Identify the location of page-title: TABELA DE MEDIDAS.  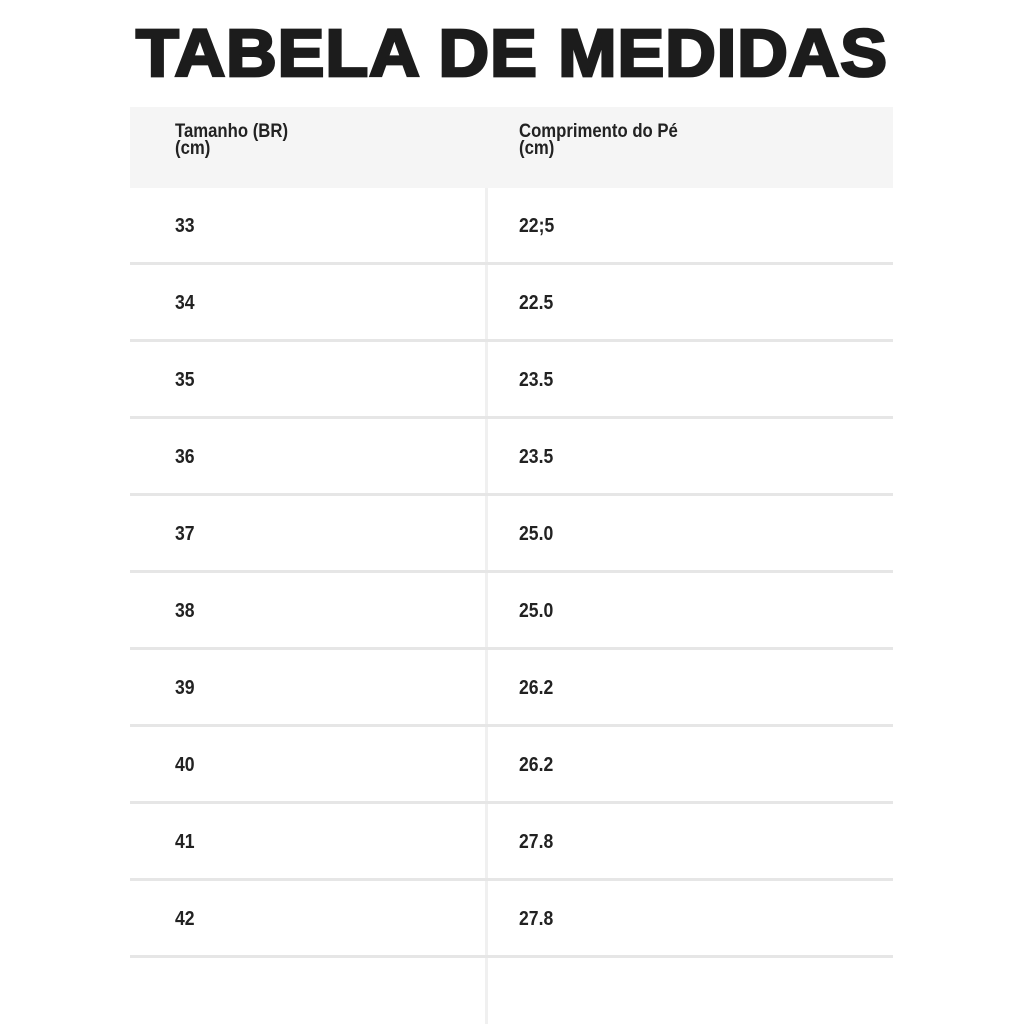
(512, 53).